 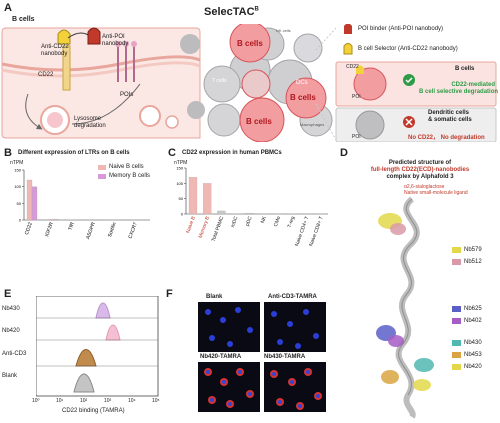 What do you see at coordinates (292, 297) in the screenshot?
I see `img-title-anti-cd3: Anti-CD3-TAMRA` at bounding box center [292, 297].